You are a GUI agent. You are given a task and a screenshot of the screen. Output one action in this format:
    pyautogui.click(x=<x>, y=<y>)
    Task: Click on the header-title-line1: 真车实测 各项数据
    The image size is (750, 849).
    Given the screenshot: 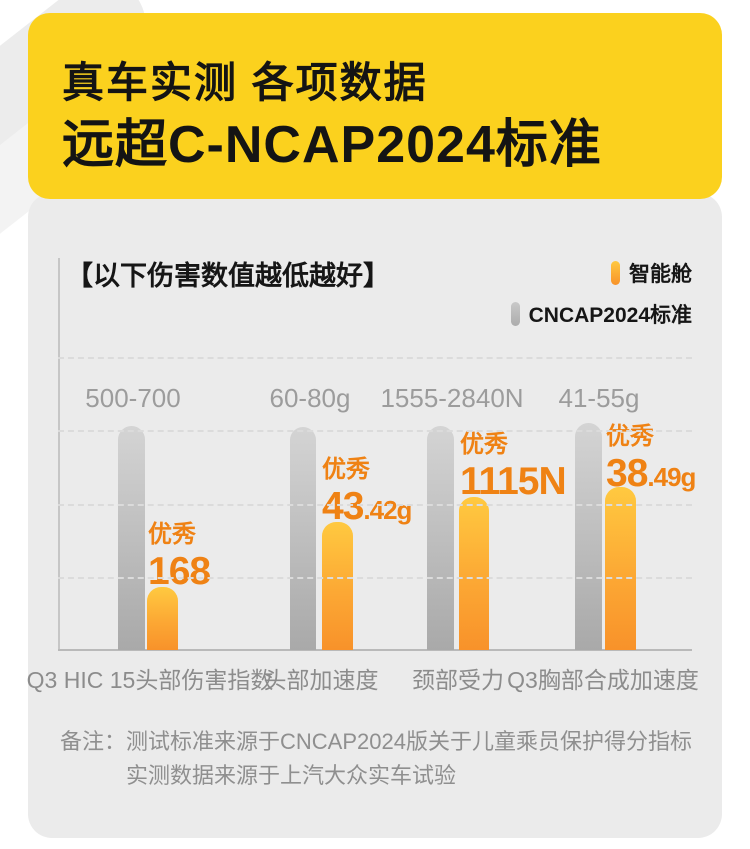 What is the action you would take?
    pyautogui.click(x=245, y=82)
    